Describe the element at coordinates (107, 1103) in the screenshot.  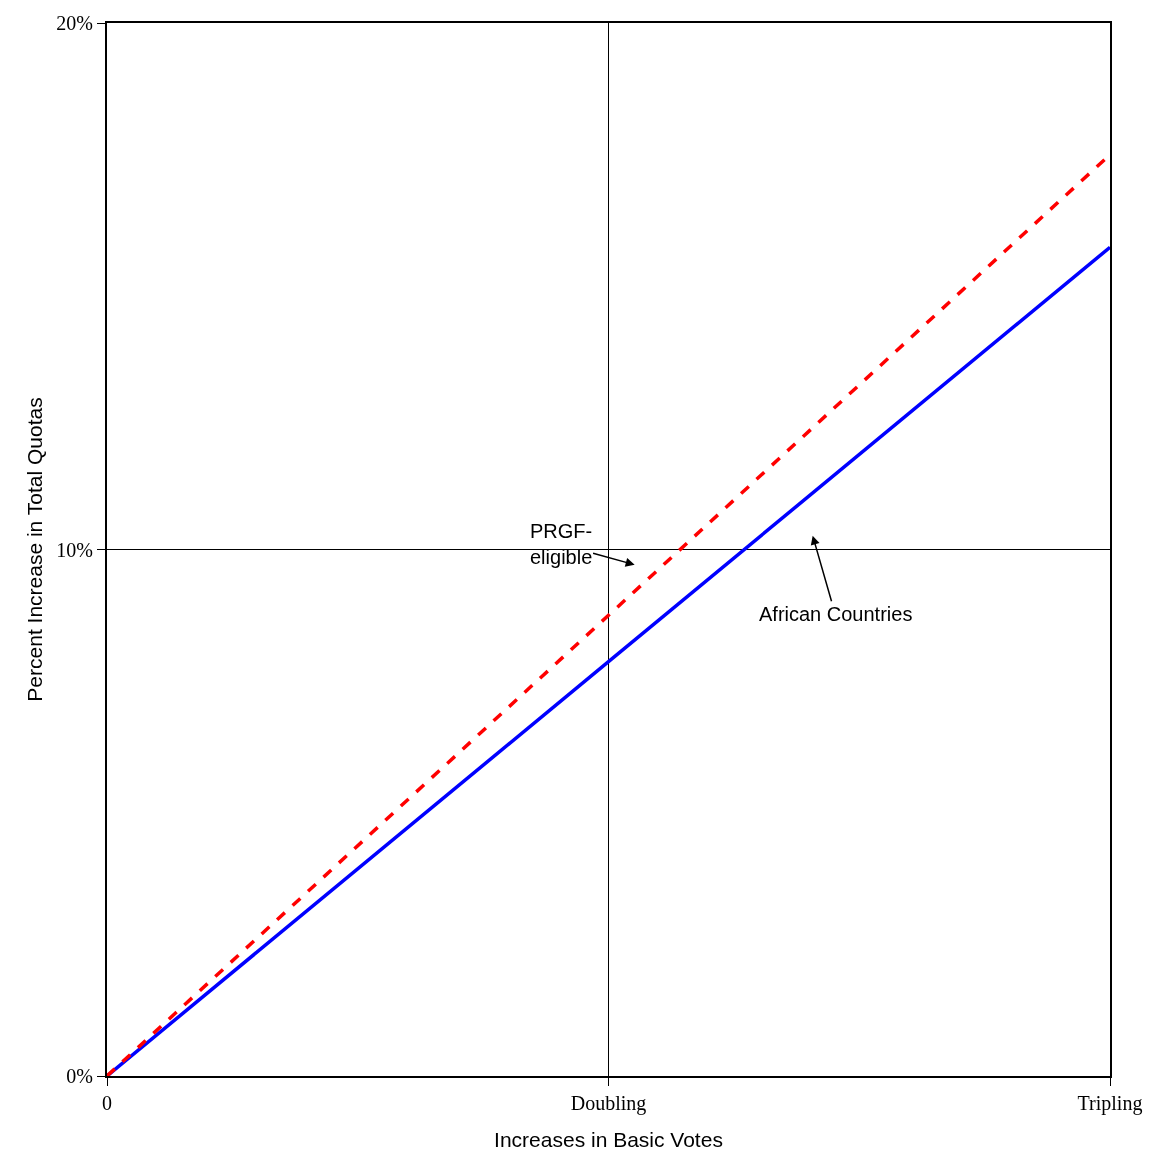
I see `x-tick-label: 0` at that location.